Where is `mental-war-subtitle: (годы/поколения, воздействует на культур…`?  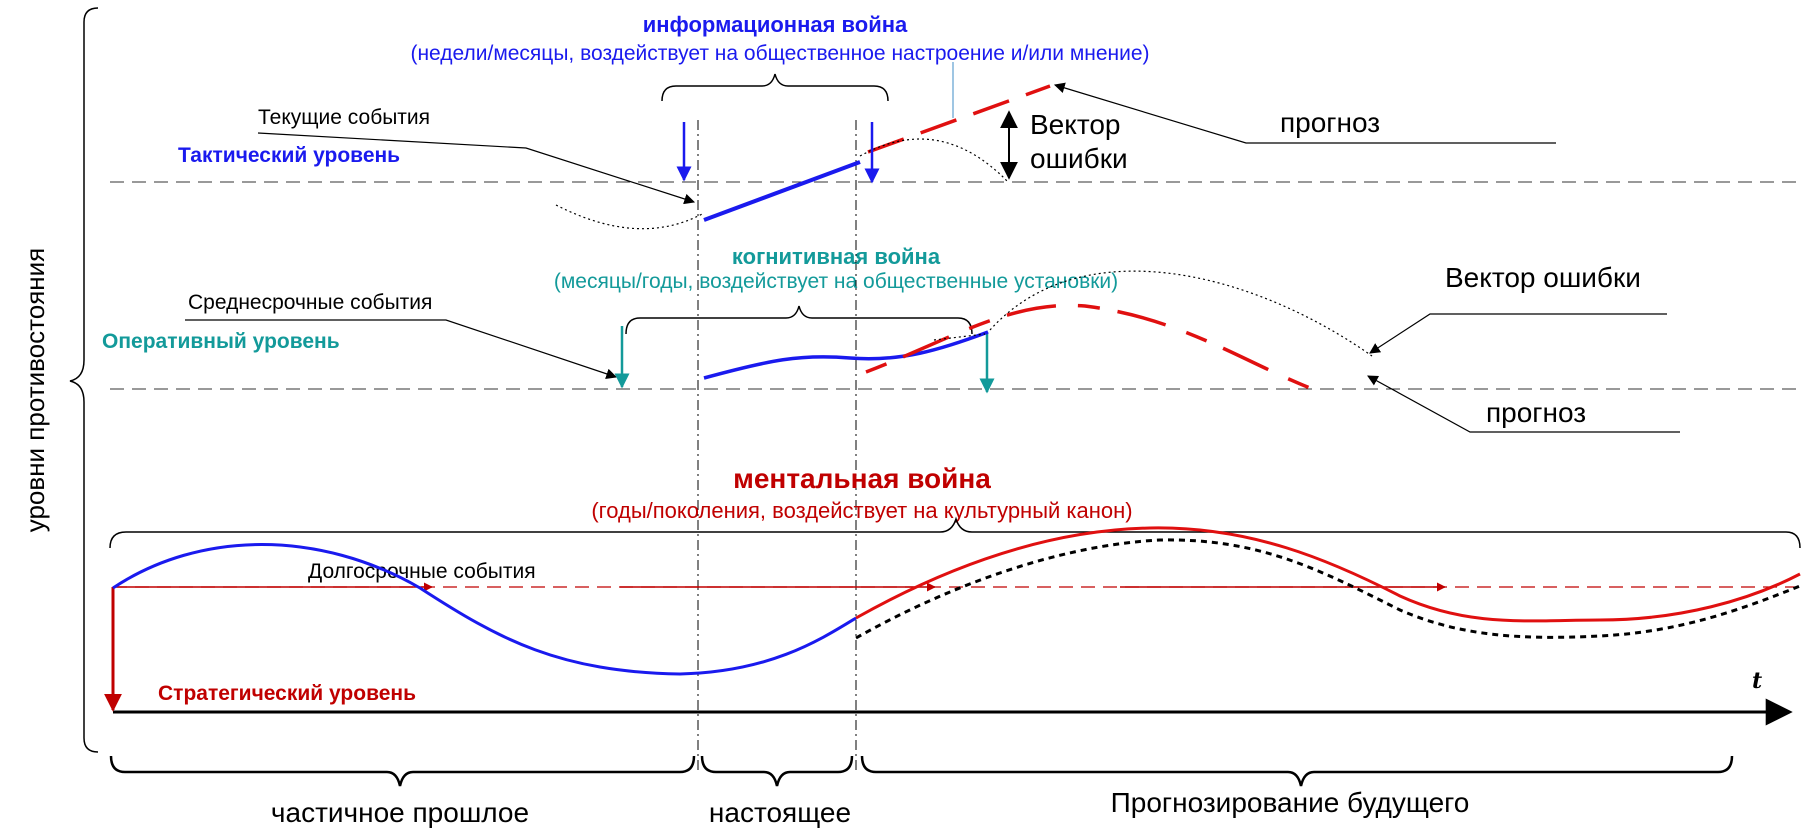
mental-war-subtitle: (годы/поколения, воздействует на культур… is located at coordinates (861, 510).